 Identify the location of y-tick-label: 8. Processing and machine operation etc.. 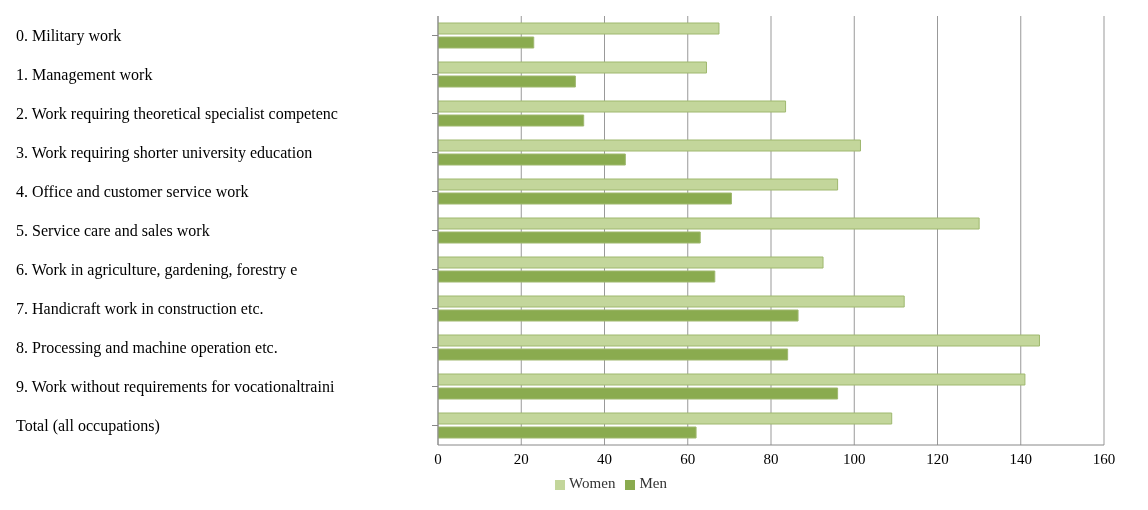
(147, 347).